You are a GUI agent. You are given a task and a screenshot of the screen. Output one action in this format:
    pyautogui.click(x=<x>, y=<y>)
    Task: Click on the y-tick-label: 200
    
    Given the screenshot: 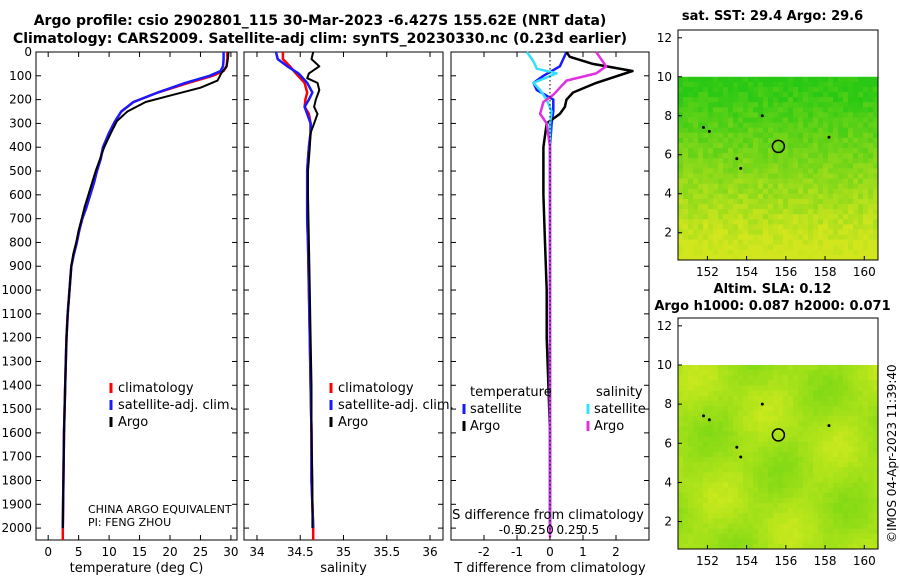 What is the action you would take?
    pyautogui.click(x=20, y=100)
    